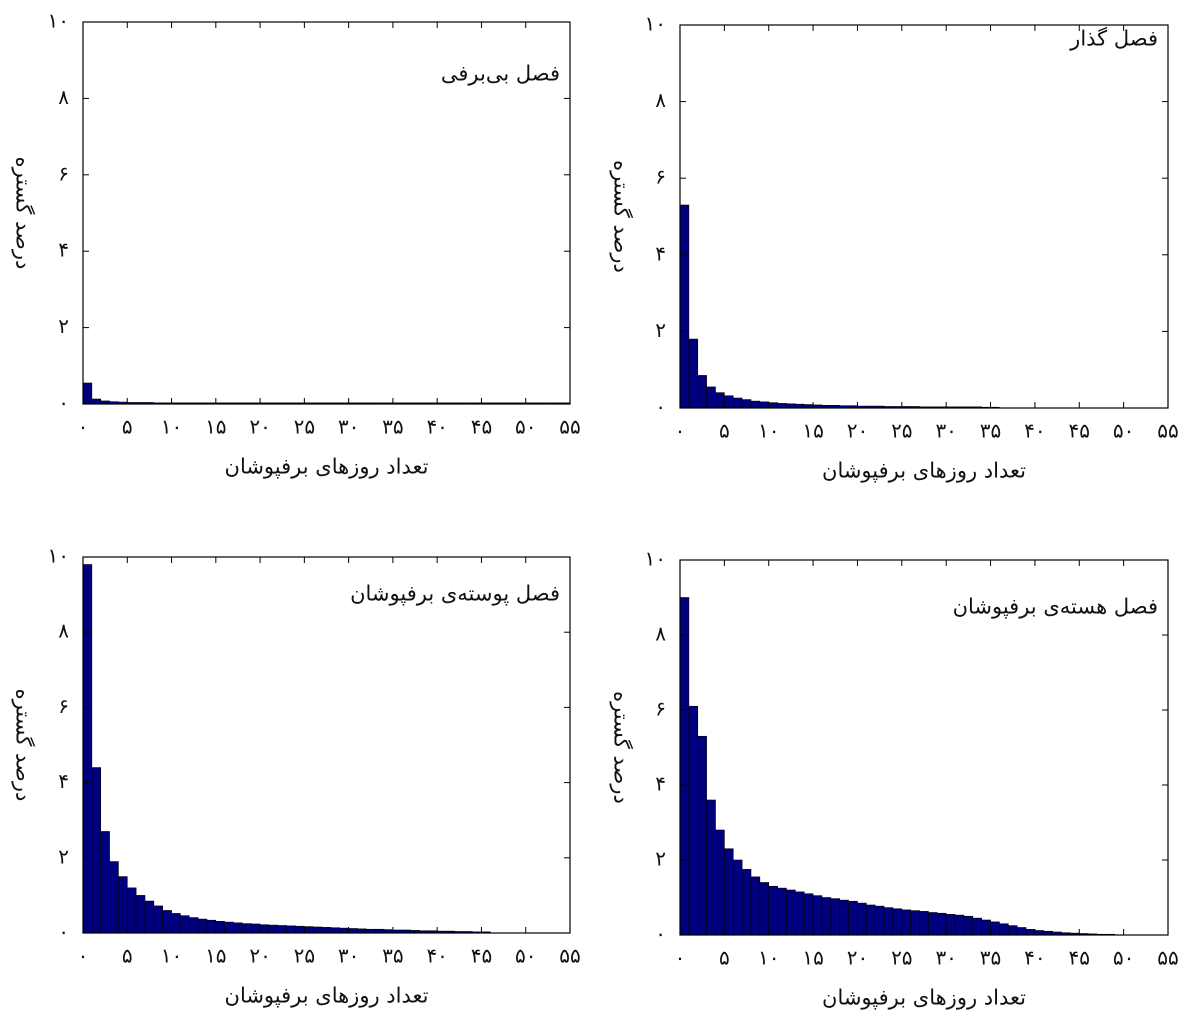 Image resolution: width=1185 pixels, height=1032 pixels. Describe the element at coordinates (455, 594) in the screenshot. I see `panel-title: فصل پوسته‌ی برفپوشان` at that location.